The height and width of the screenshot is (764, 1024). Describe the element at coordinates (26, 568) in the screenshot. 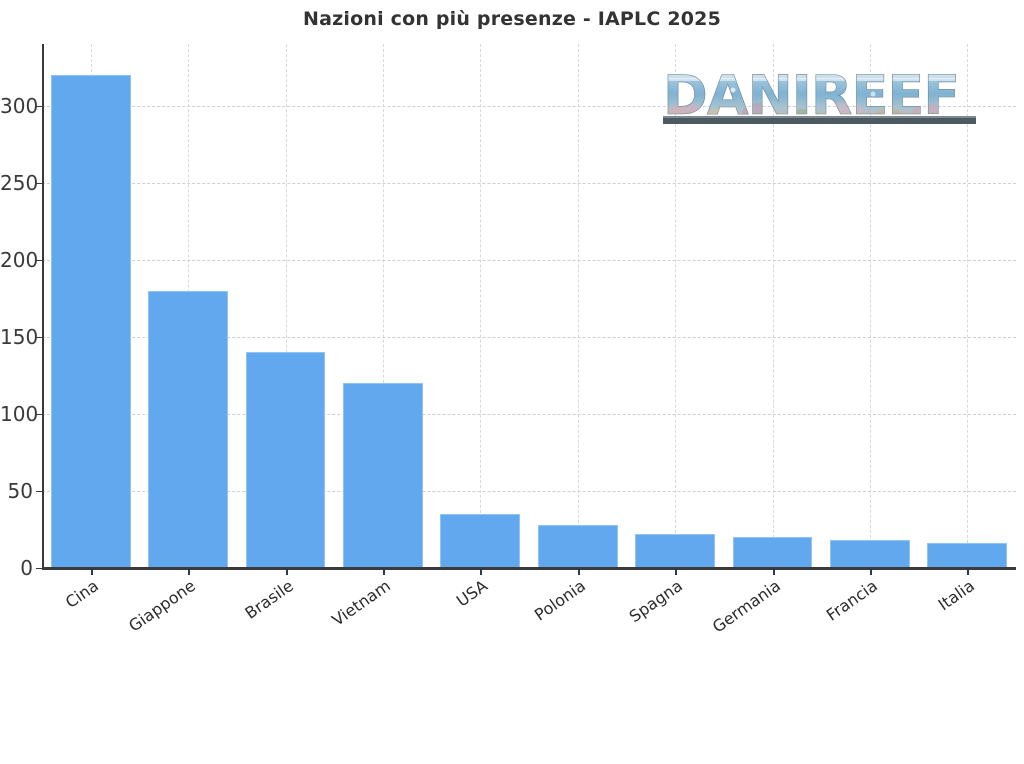

I see `y-tick-label: 0` at that location.